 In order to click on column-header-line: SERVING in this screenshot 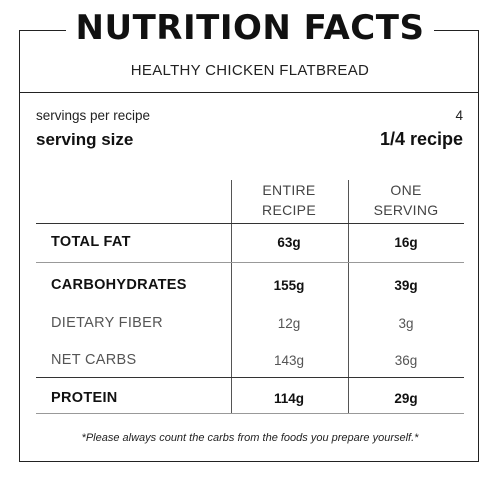, I will do `click(406, 210)`.